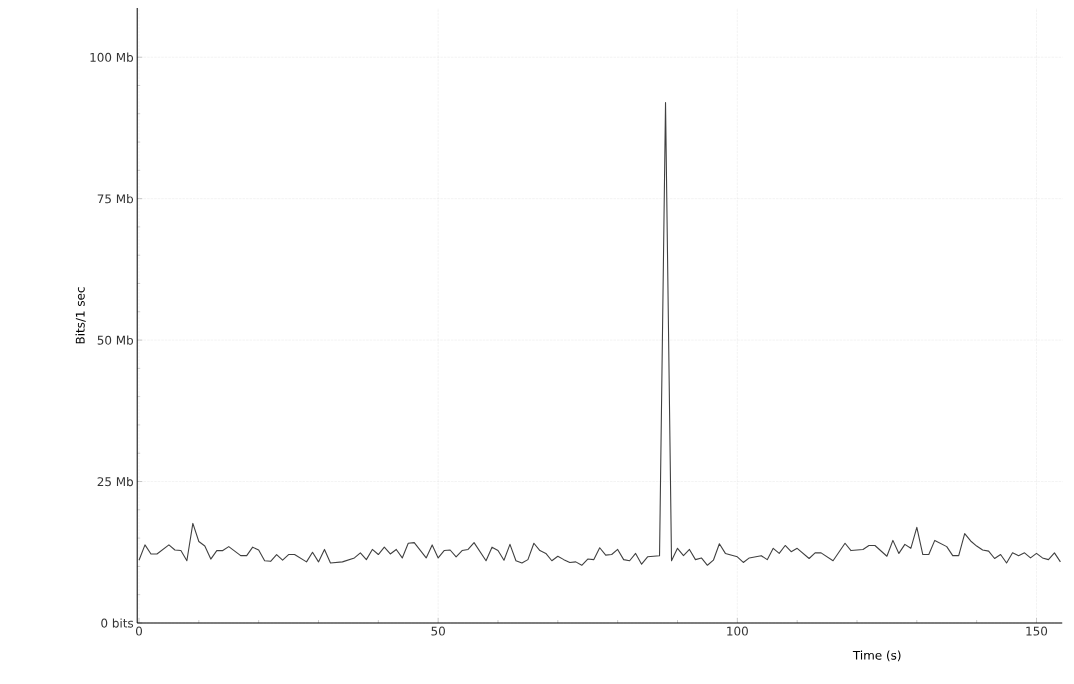  Describe the element at coordinates (112, 57) in the screenshot. I see `y-tick-label: 100 Mb` at that location.